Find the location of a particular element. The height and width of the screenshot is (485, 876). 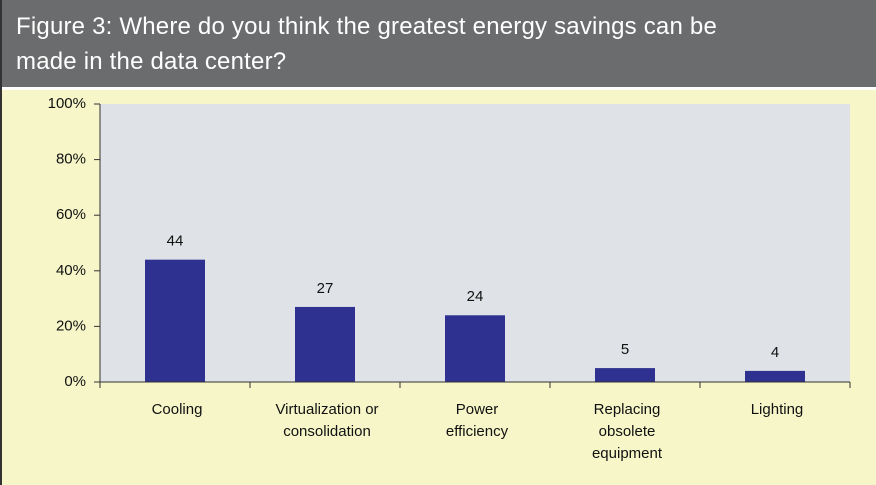

value-label: 4 is located at coordinates (775, 352).